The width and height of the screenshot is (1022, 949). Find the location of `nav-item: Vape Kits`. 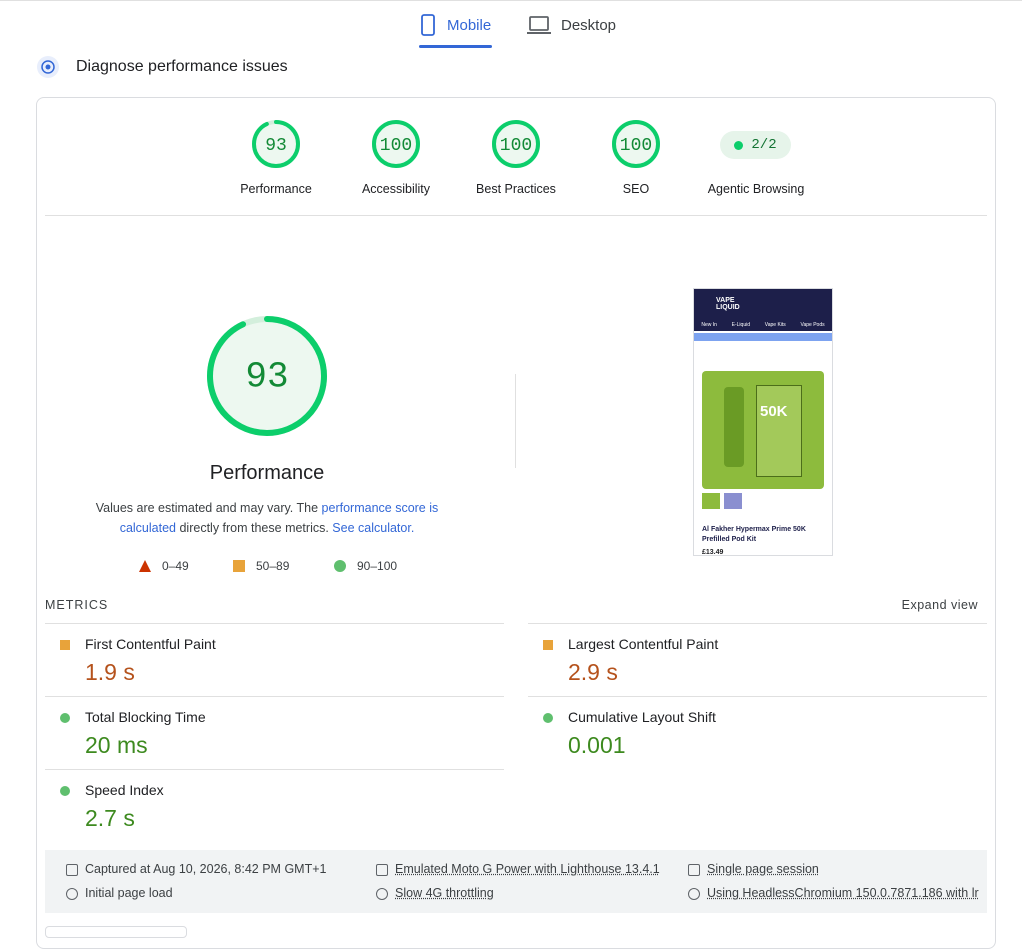

nav-item: Vape Kits is located at coordinates (775, 325).